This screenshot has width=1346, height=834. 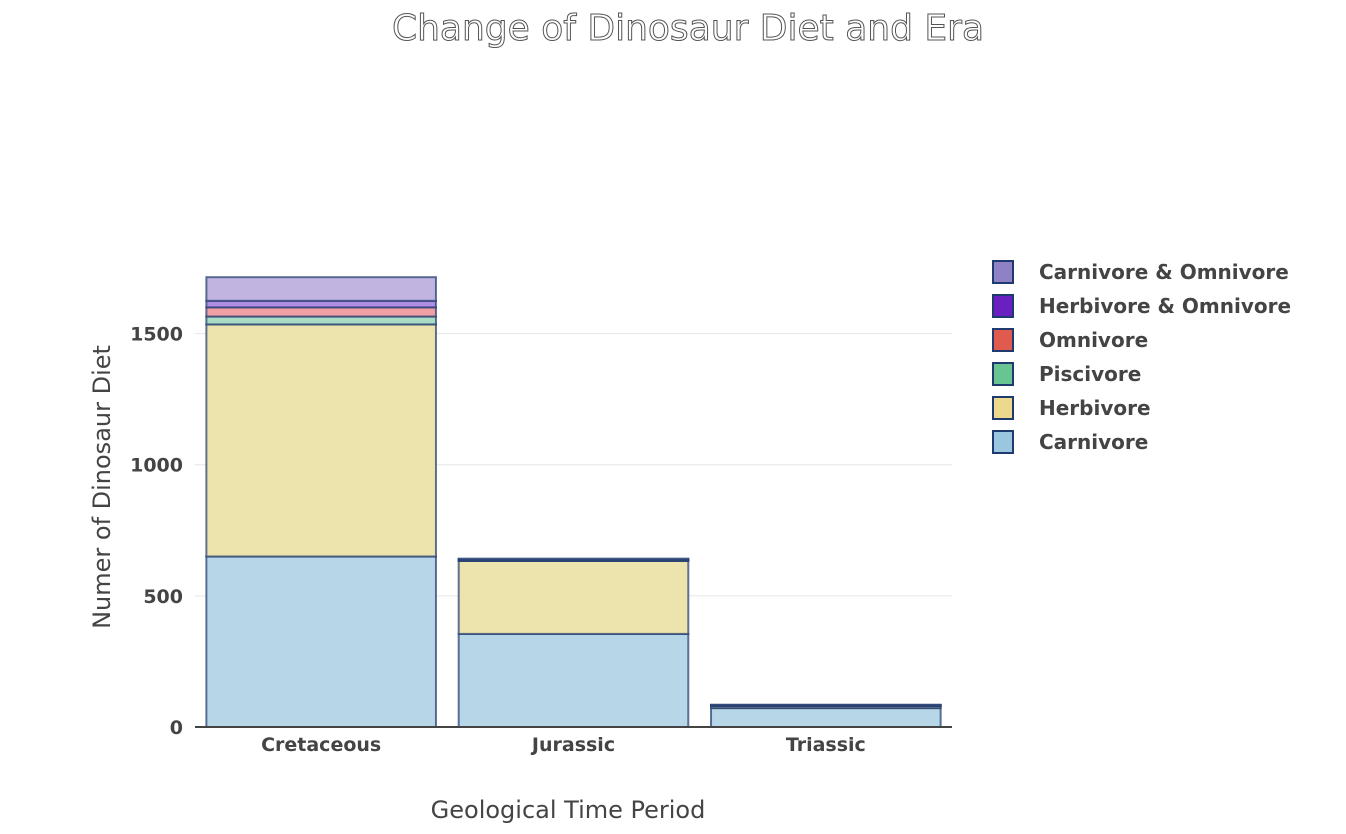 What do you see at coordinates (163, 597) in the screenshot?
I see `y-tick-label: 500` at bounding box center [163, 597].